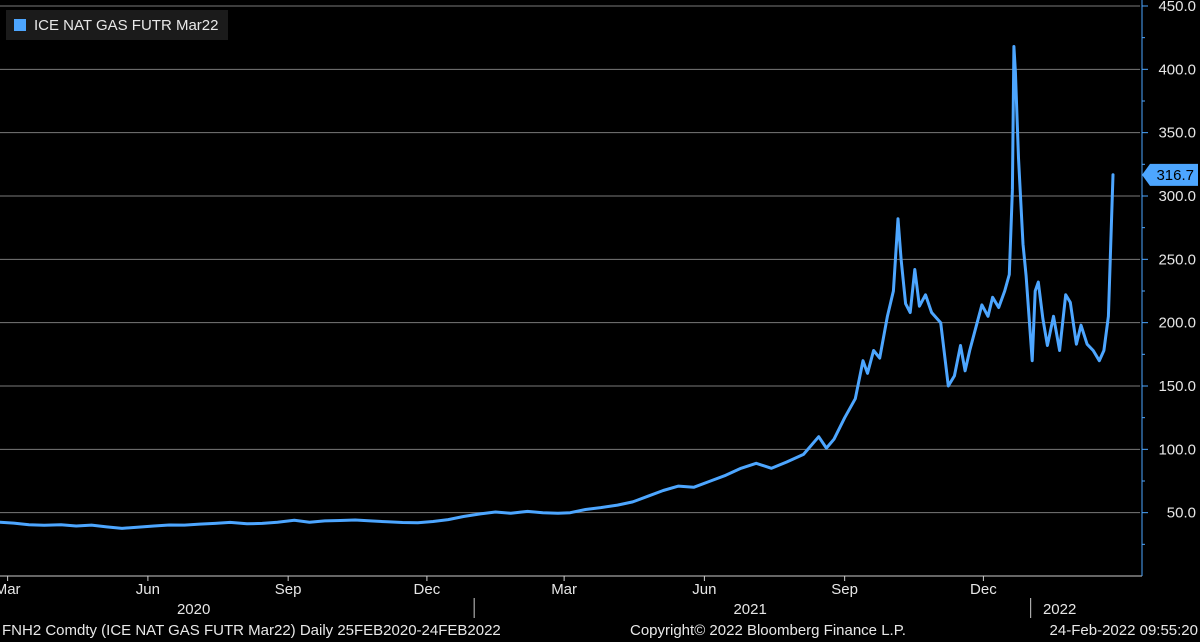  Describe the element at coordinates (1177, 133) in the screenshot. I see `y-tick-label: 350.0` at that location.